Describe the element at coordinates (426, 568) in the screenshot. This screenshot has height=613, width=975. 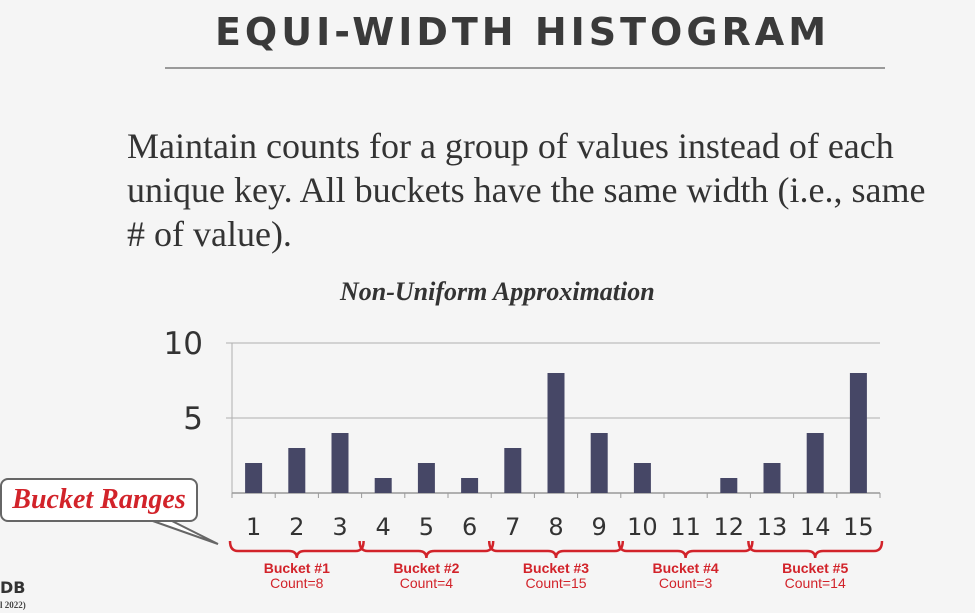
I see `bucket-name-label: Bucket #2` at that location.